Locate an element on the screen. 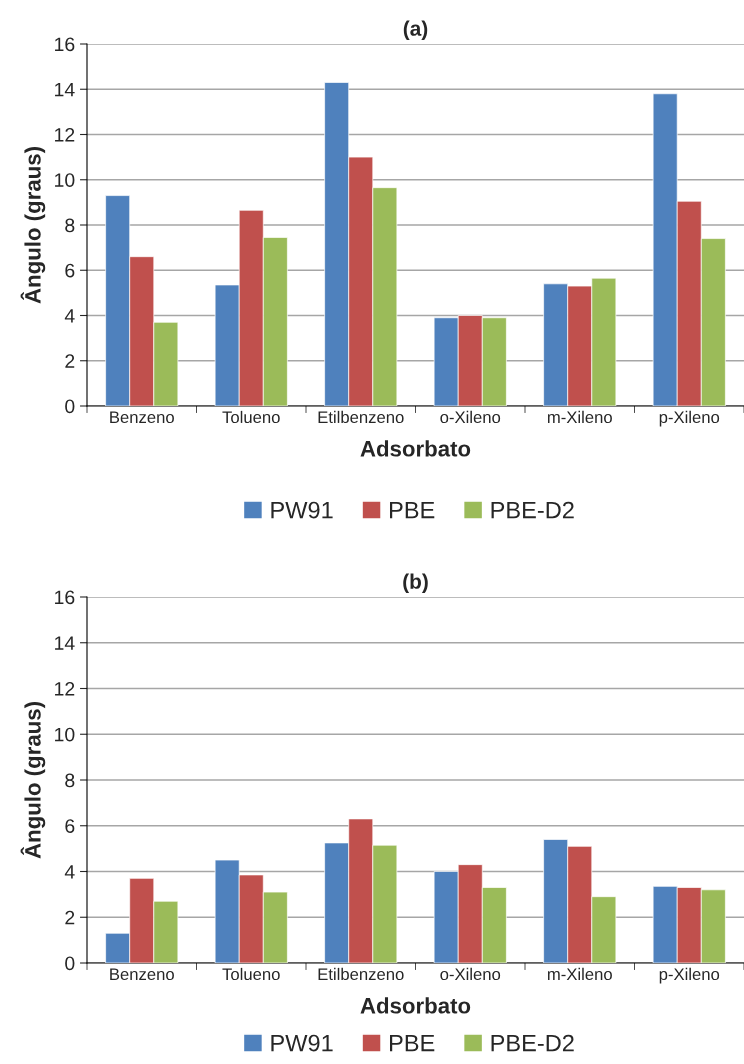 Image resolution: width=744 pixels, height=1064 pixels. chart-title: (b) is located at coordinates (415, 583).